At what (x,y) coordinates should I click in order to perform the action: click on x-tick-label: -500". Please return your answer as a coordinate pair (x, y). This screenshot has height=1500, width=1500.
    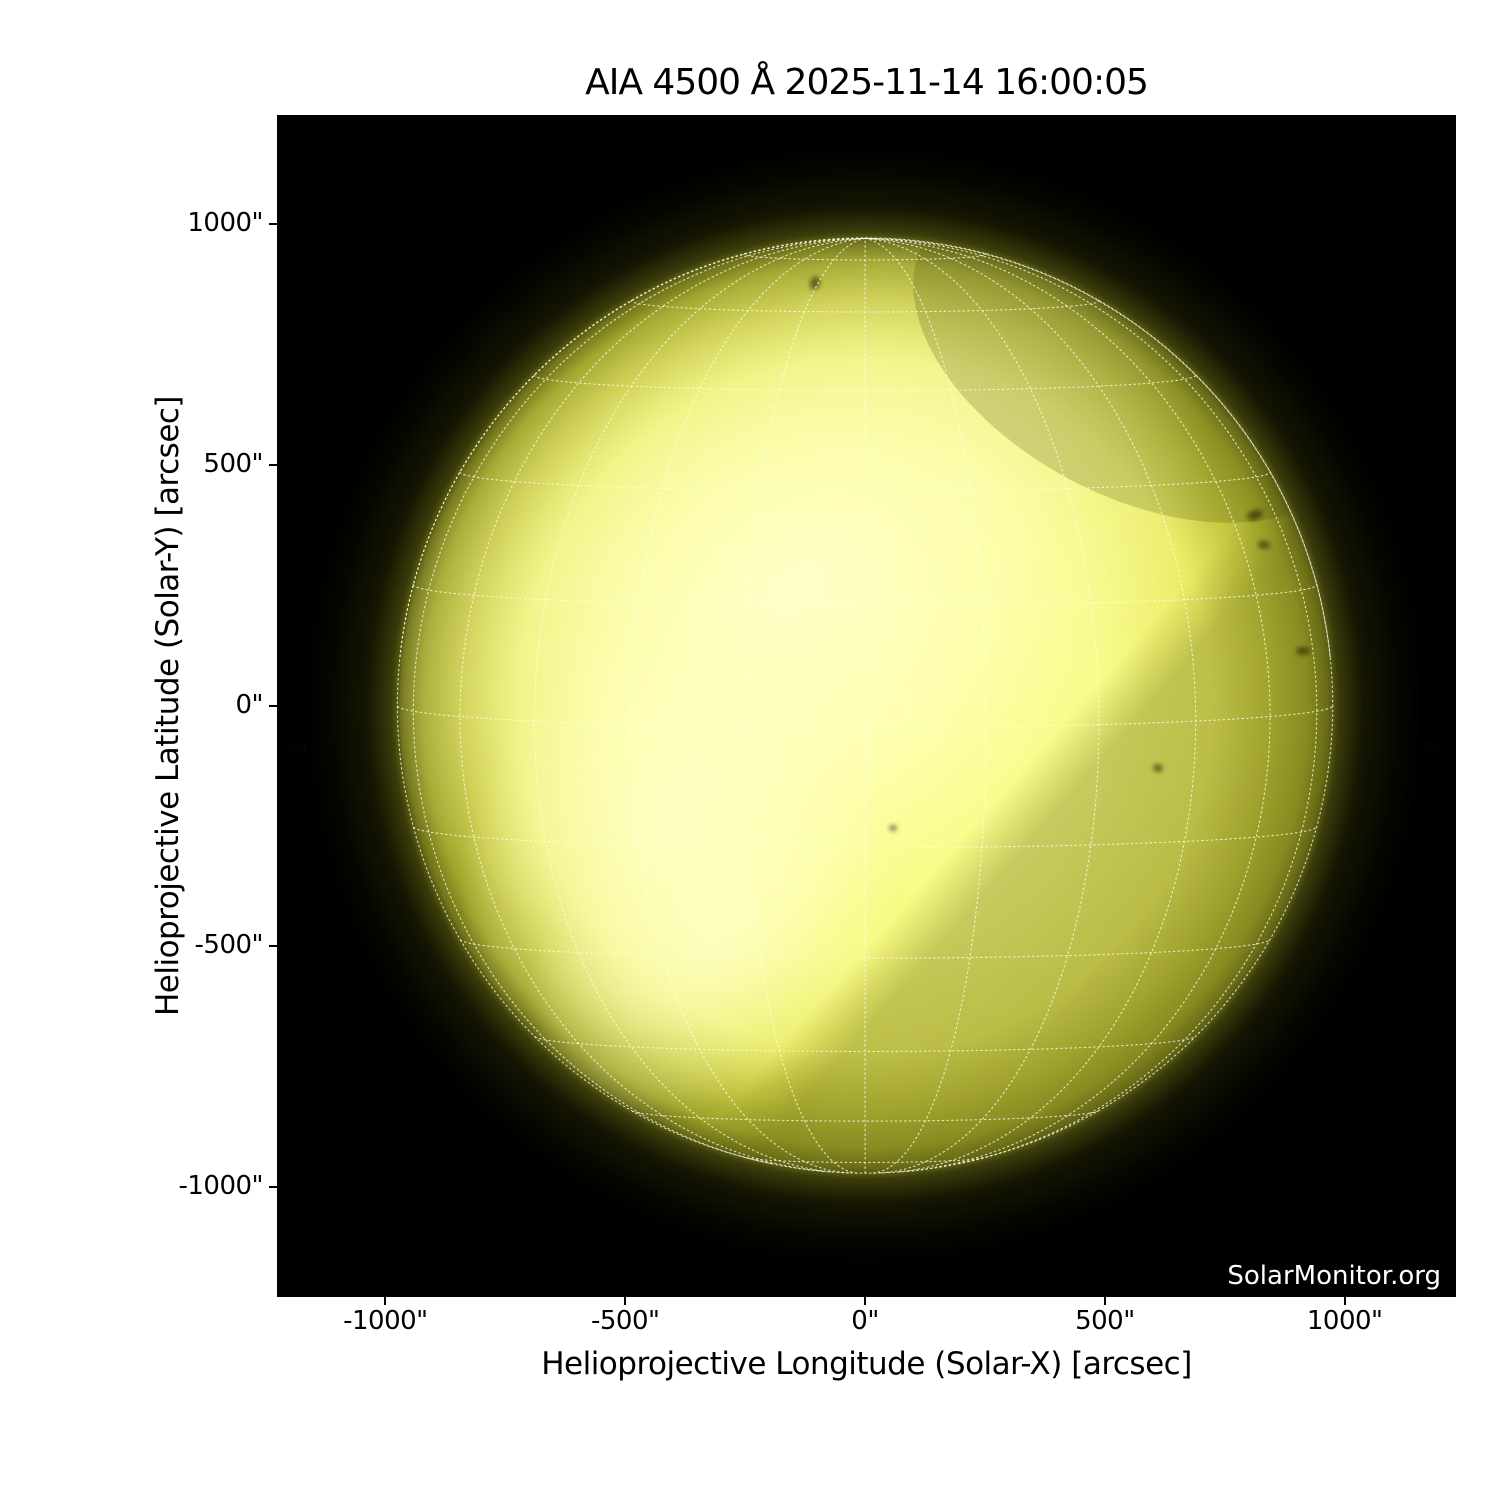
    Looking at the image, I should click on (625, 1321).